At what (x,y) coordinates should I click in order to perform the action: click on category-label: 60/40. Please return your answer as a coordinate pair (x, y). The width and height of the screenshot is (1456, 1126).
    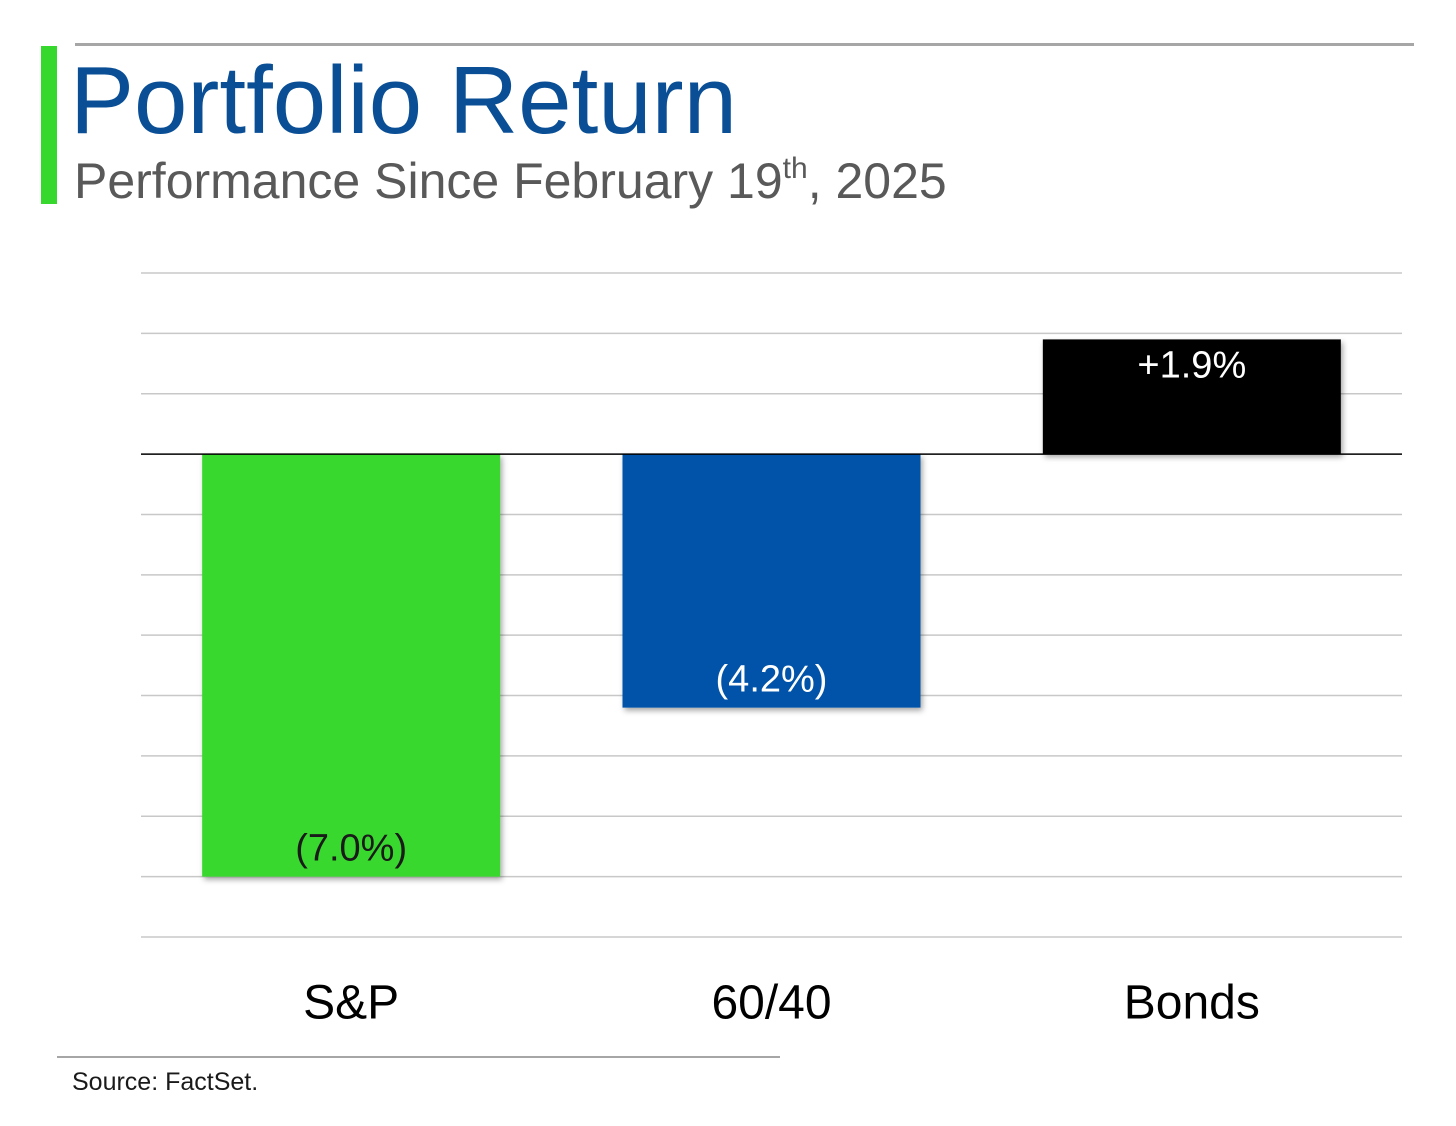
    Looking at the image, I should click on (771, 1003).